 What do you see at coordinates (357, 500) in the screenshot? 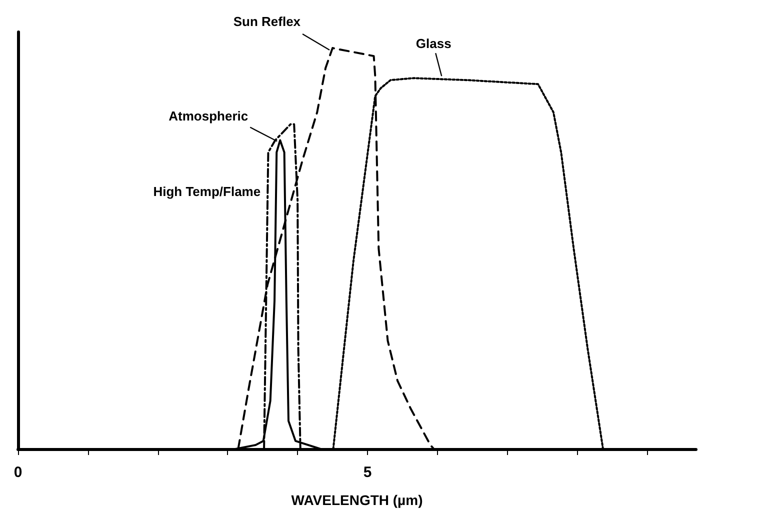
I see `x-axis-title: WAVELENGTH (µm)` at bounding box center [357, 500].